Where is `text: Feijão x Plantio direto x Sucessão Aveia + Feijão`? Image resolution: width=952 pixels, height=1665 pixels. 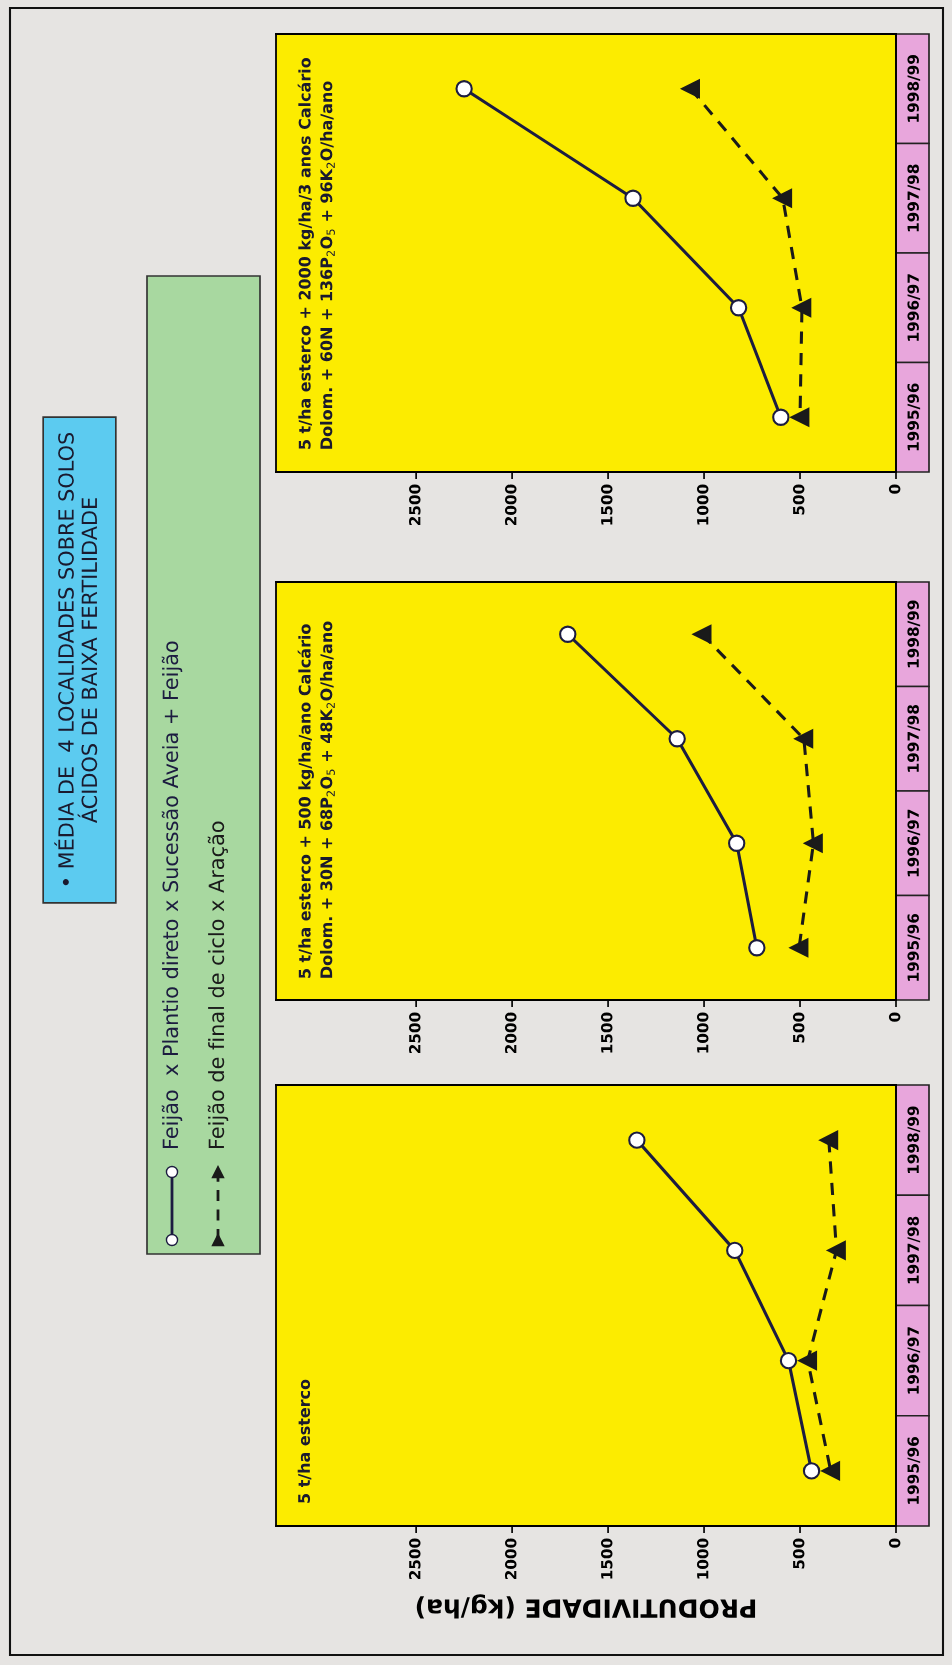 text: Feijão x Plantio direto x Sucessão Aveia + Feijão is located at coordinates (172, 894).